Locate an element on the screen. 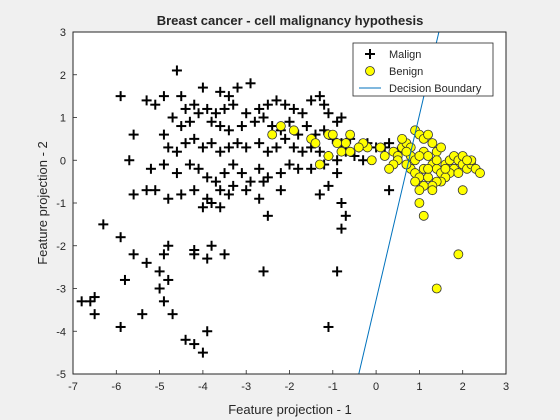  x-tick-label: -5 is located at coordinates (160, 387).